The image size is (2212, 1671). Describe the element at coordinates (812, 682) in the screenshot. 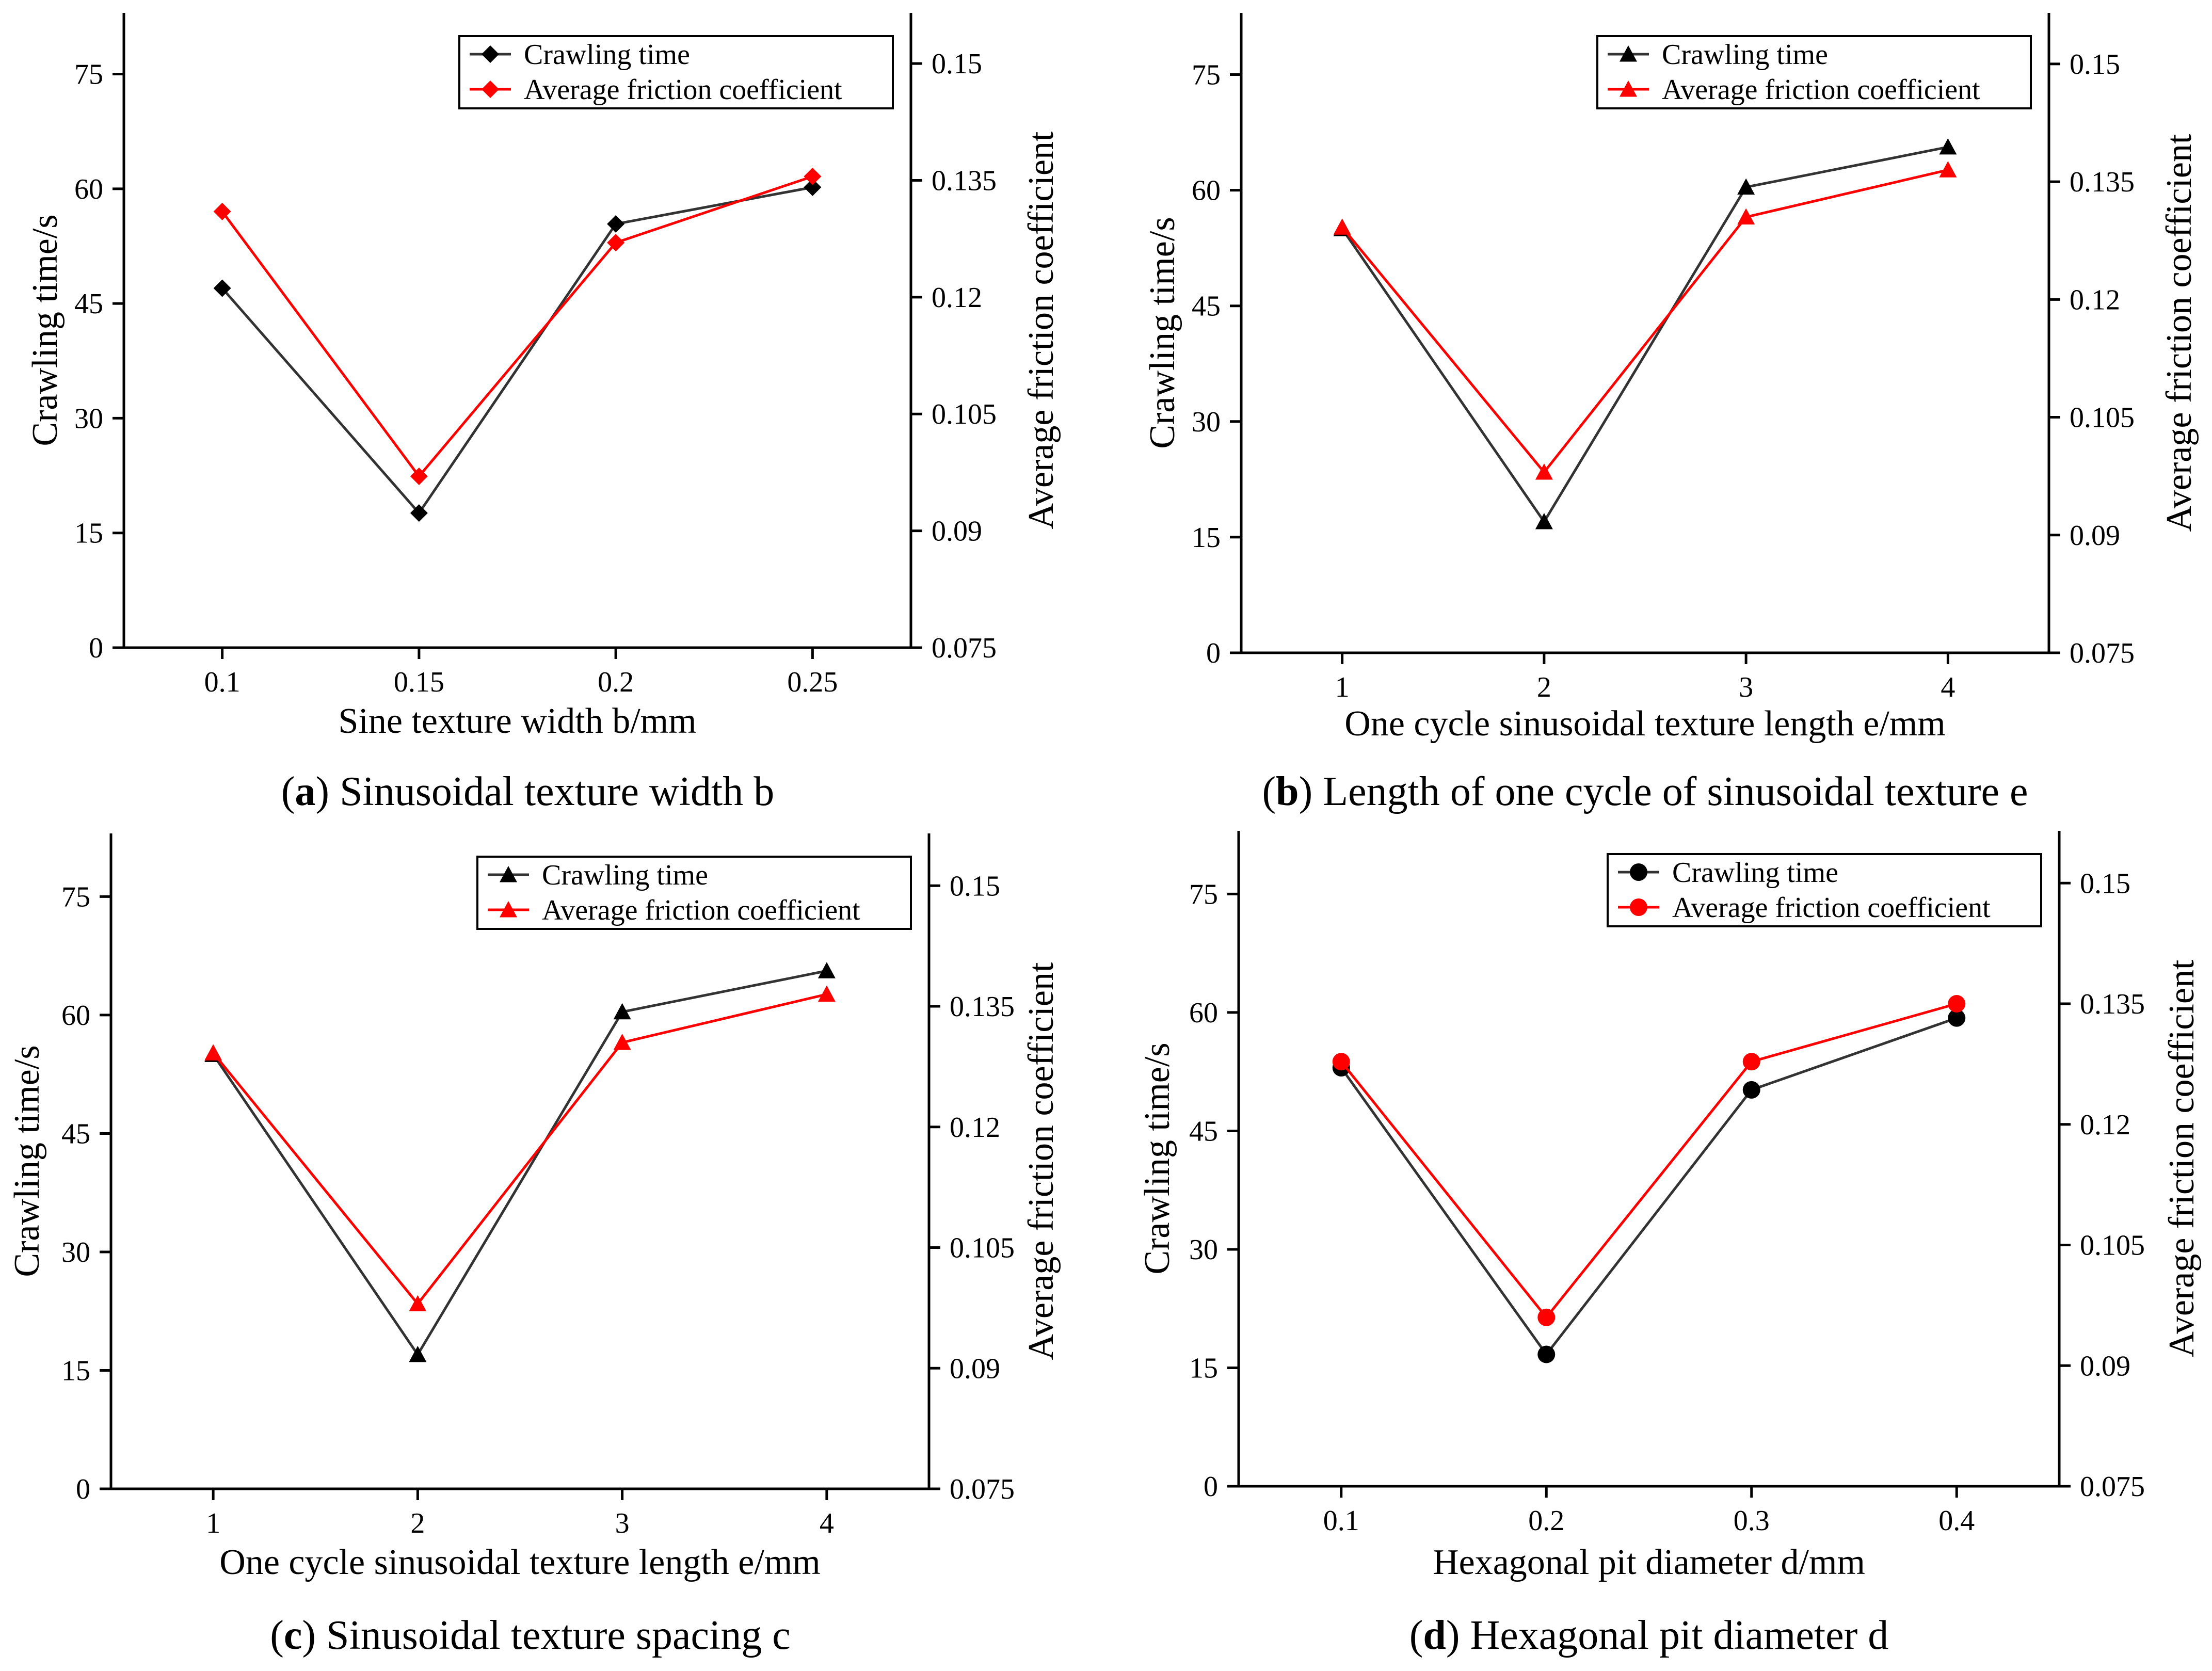

I see `x-tick-label: 0.25` at that location.